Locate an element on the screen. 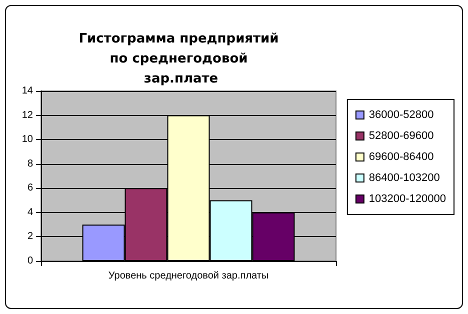 The width and height of the screenshot is (468, 314). legend-label: 69600-86400 is located at coordinates (401, 157).